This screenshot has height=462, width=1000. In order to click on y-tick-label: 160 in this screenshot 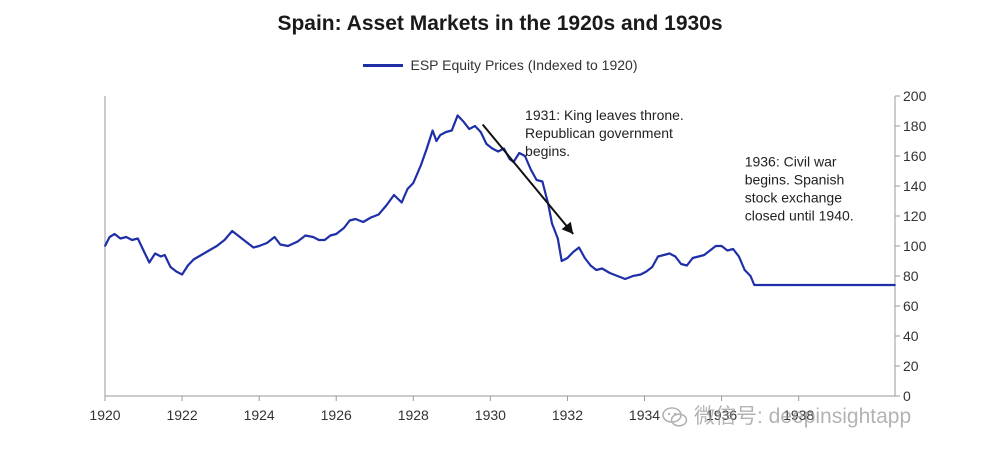, I will do `click(915, 156)`.